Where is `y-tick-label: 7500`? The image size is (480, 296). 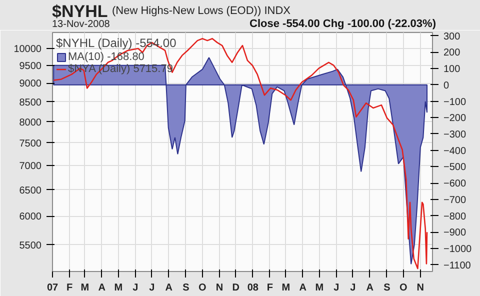
y-tick-label: 7500 is located at coordinates (30, 144).